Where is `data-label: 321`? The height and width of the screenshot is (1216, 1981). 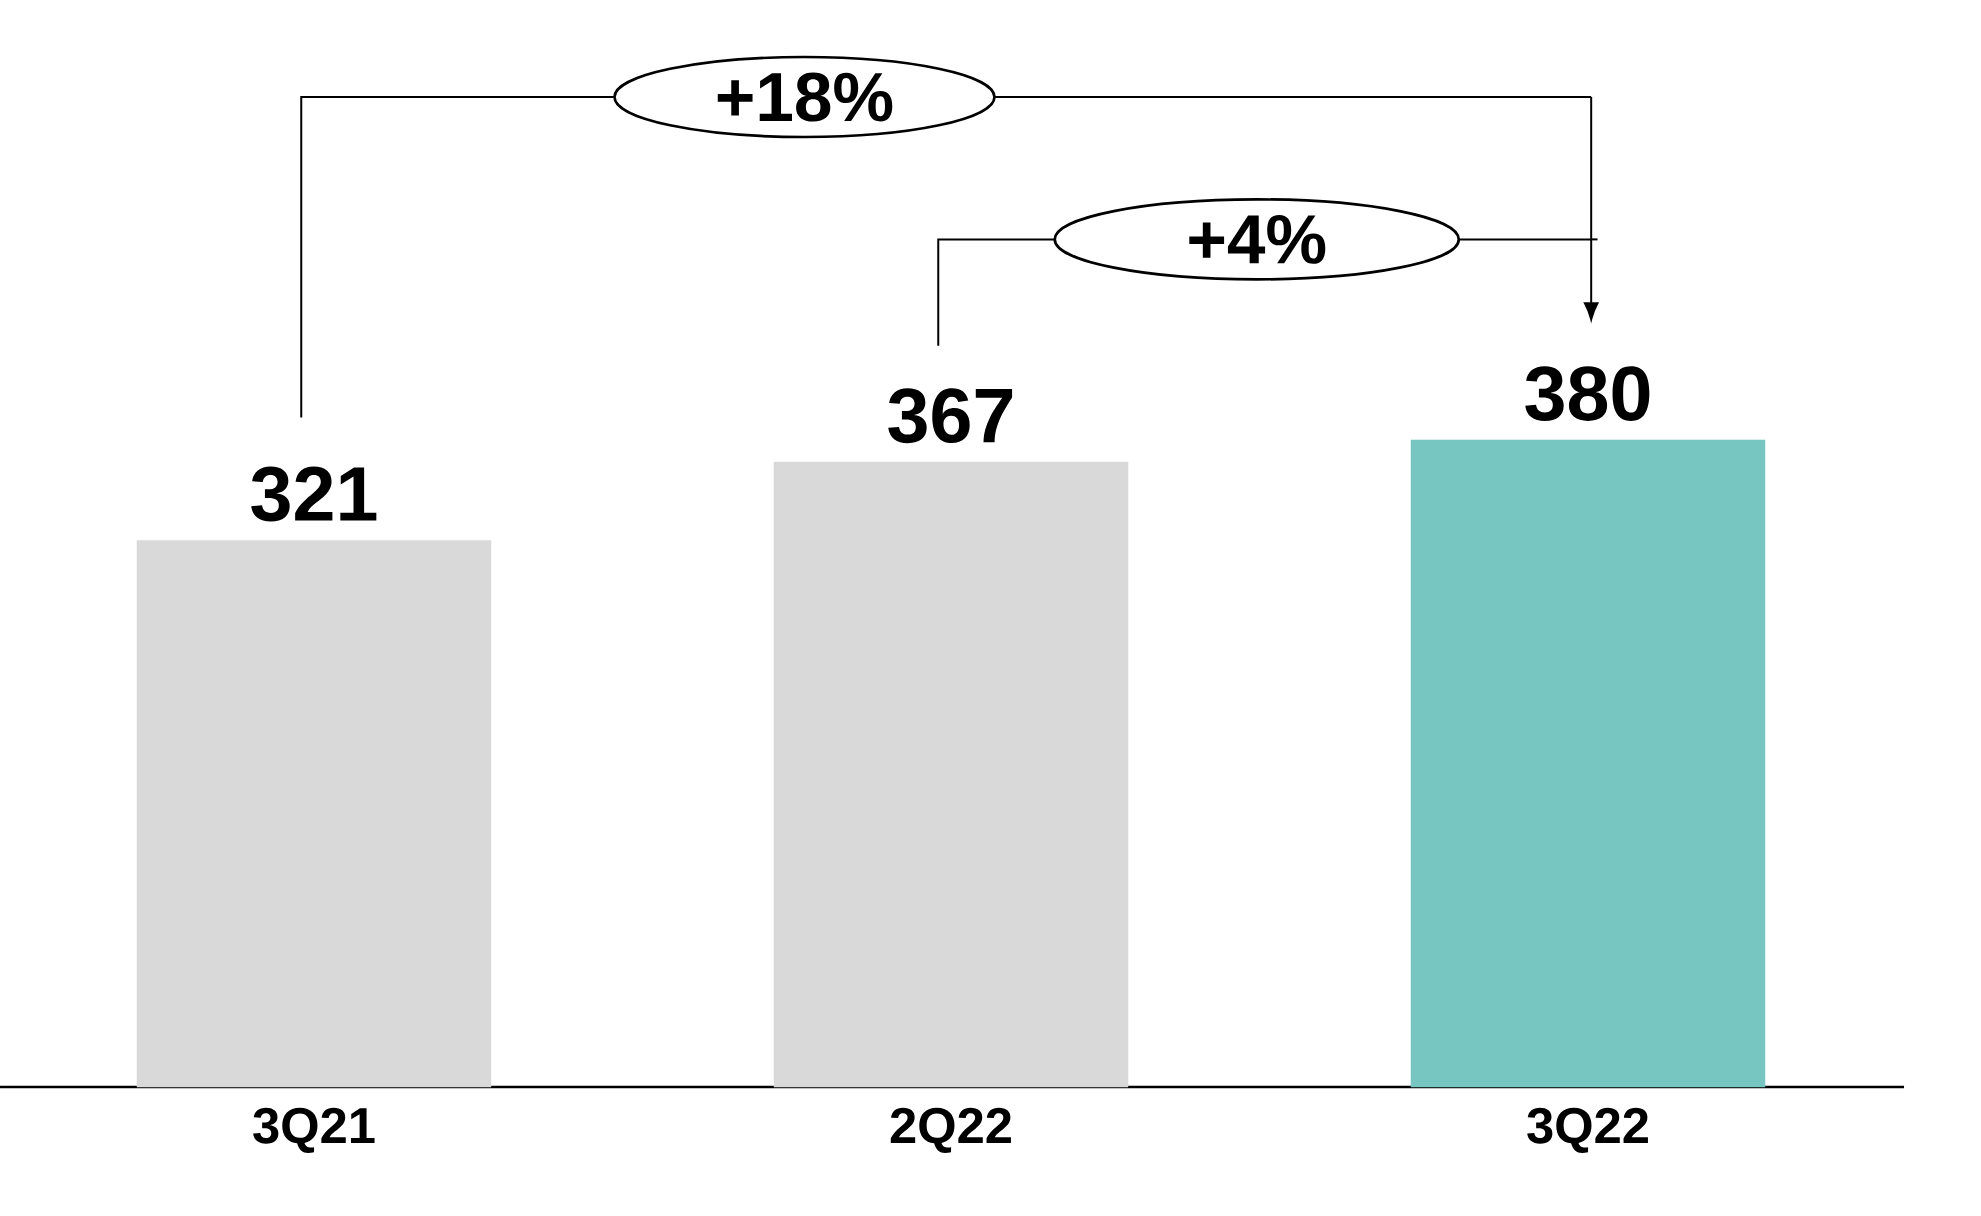 data-label: 321 is located at coordinates (314, 494).